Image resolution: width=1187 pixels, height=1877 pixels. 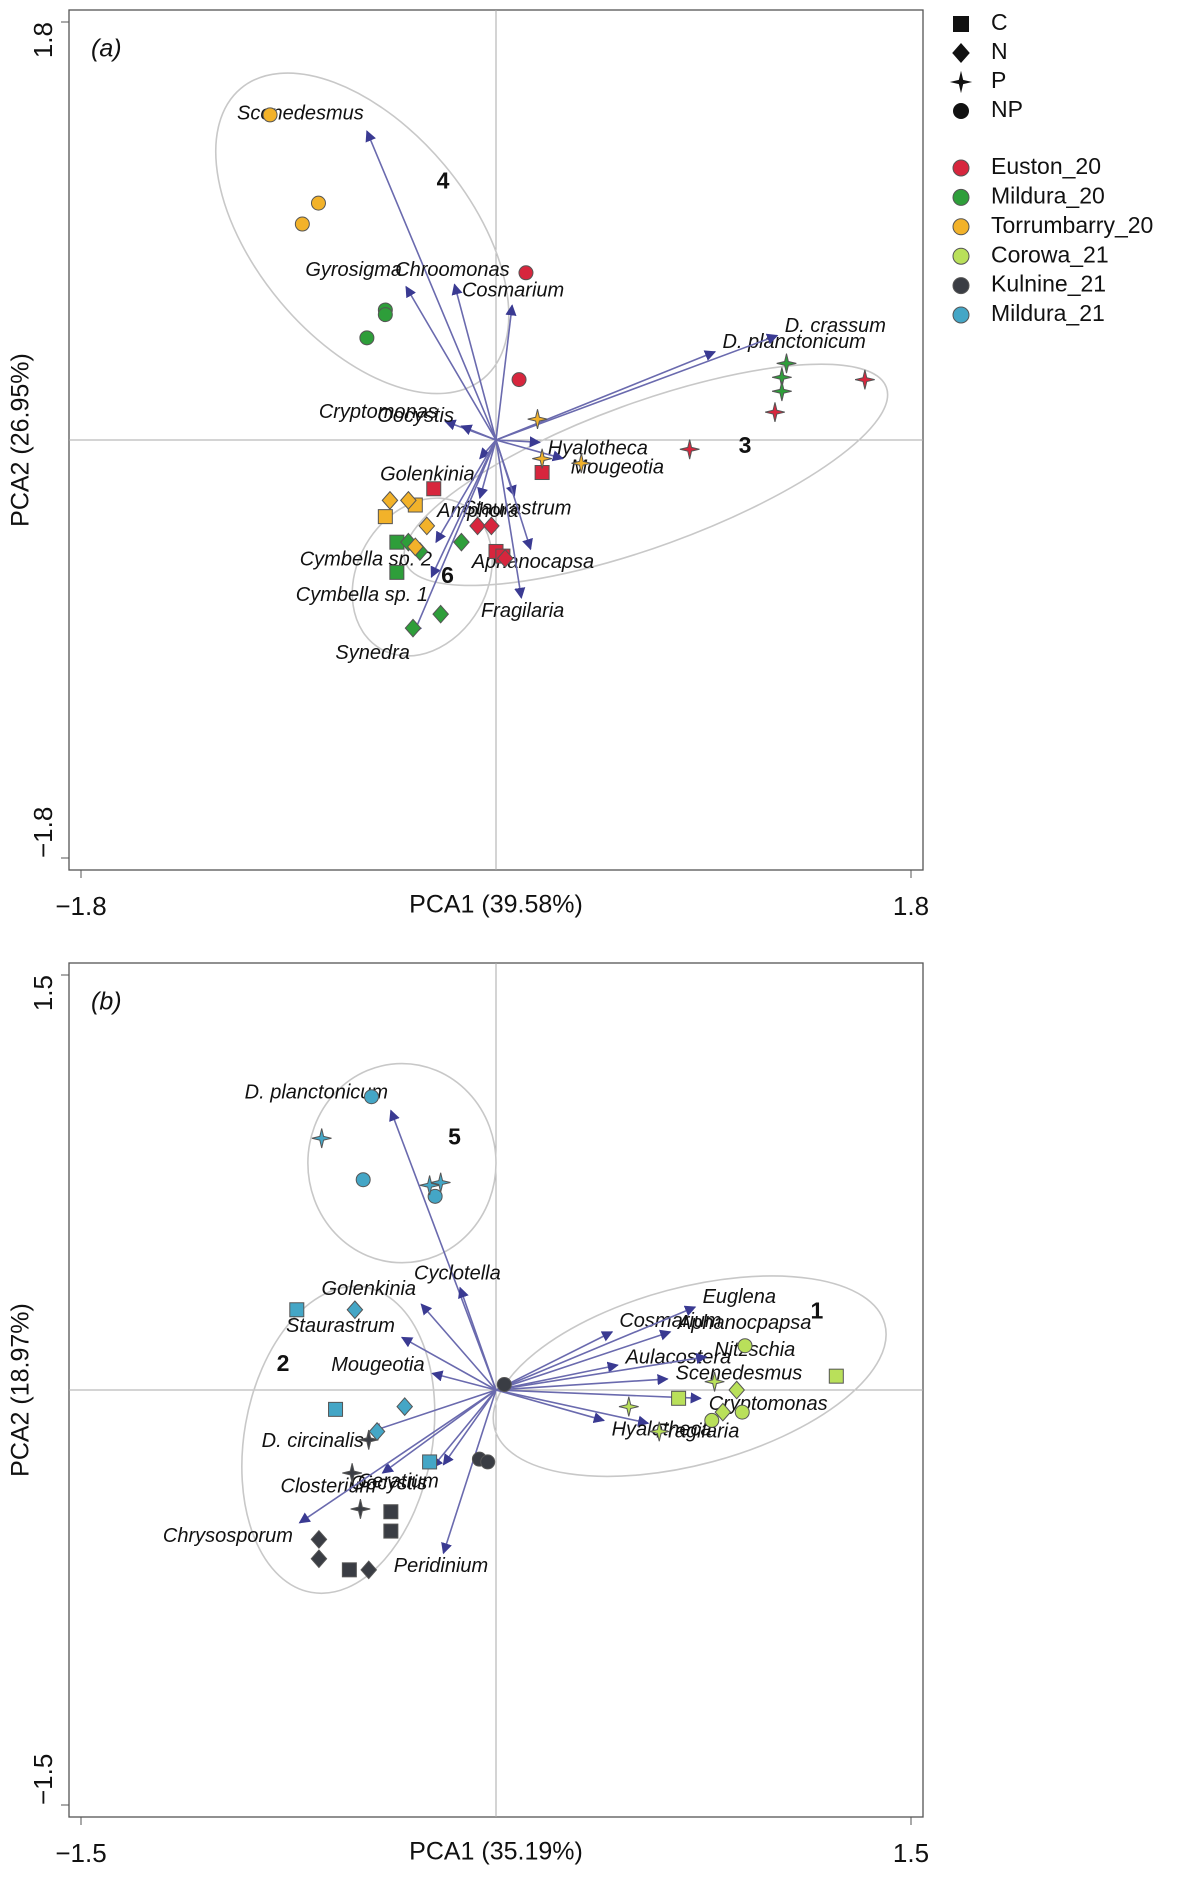 What do you see at coordinates (228, 1536) in the screenshot?
I see `loading-label: Chrysosporum` at bounding box center [228, 1536].